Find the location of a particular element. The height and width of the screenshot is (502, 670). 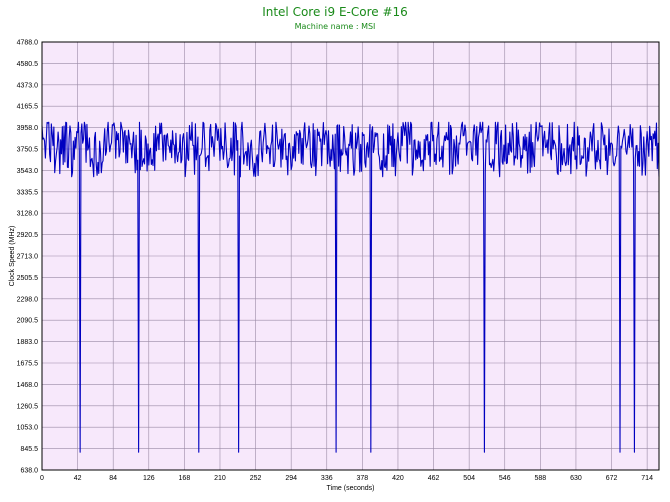

y-tick-label: 2298.0 is located at coordinates (28, 299).